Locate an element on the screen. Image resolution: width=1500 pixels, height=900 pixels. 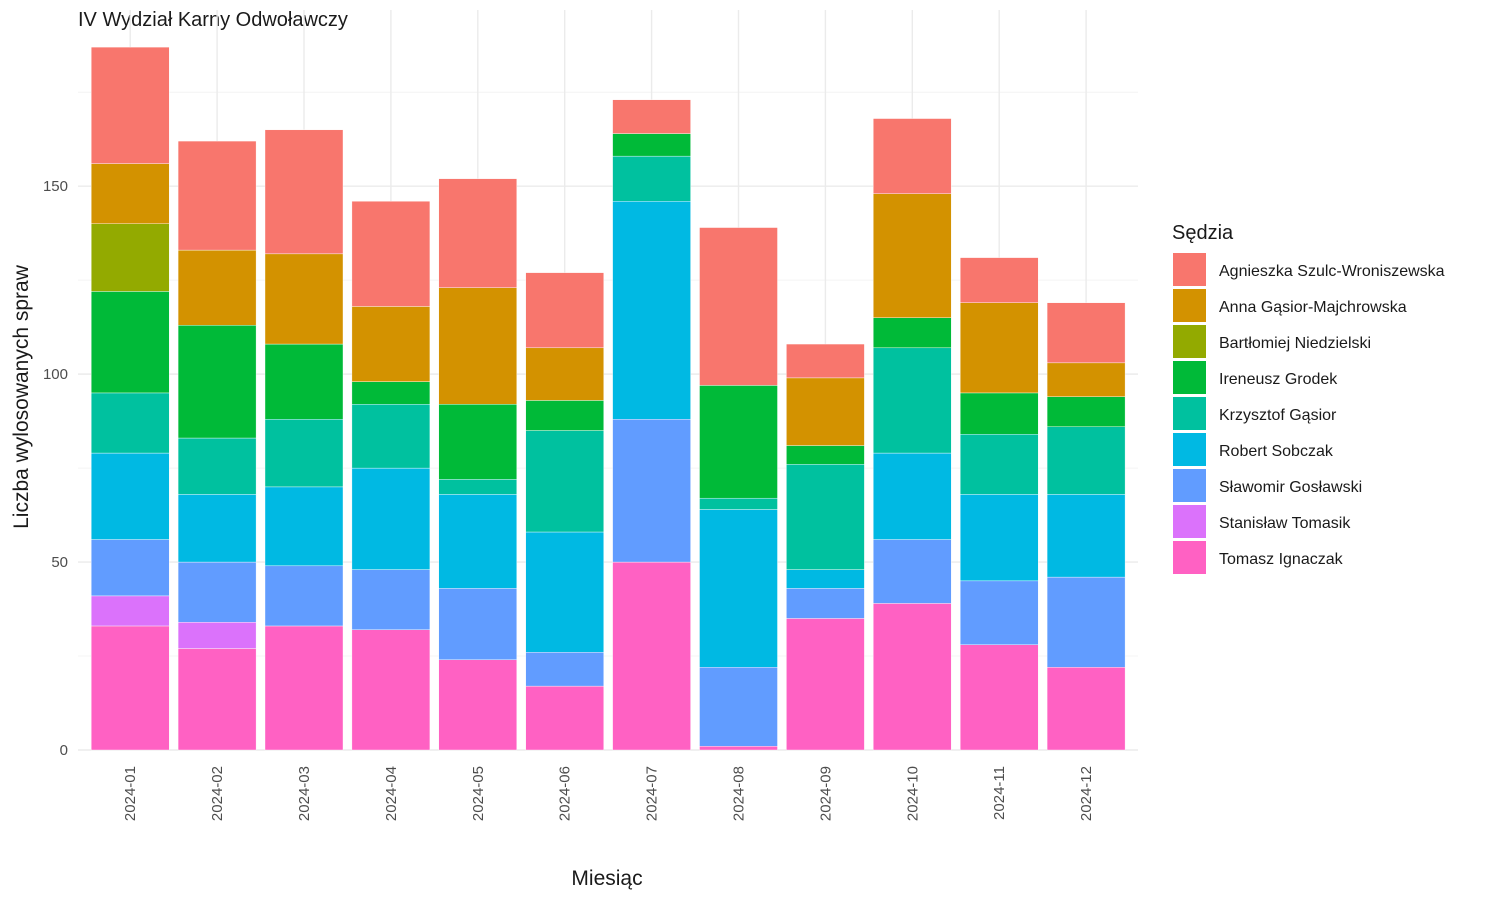
legend-label: Agnieszka Szulc-Wroniszewska is located at coordinates (1332, 271).